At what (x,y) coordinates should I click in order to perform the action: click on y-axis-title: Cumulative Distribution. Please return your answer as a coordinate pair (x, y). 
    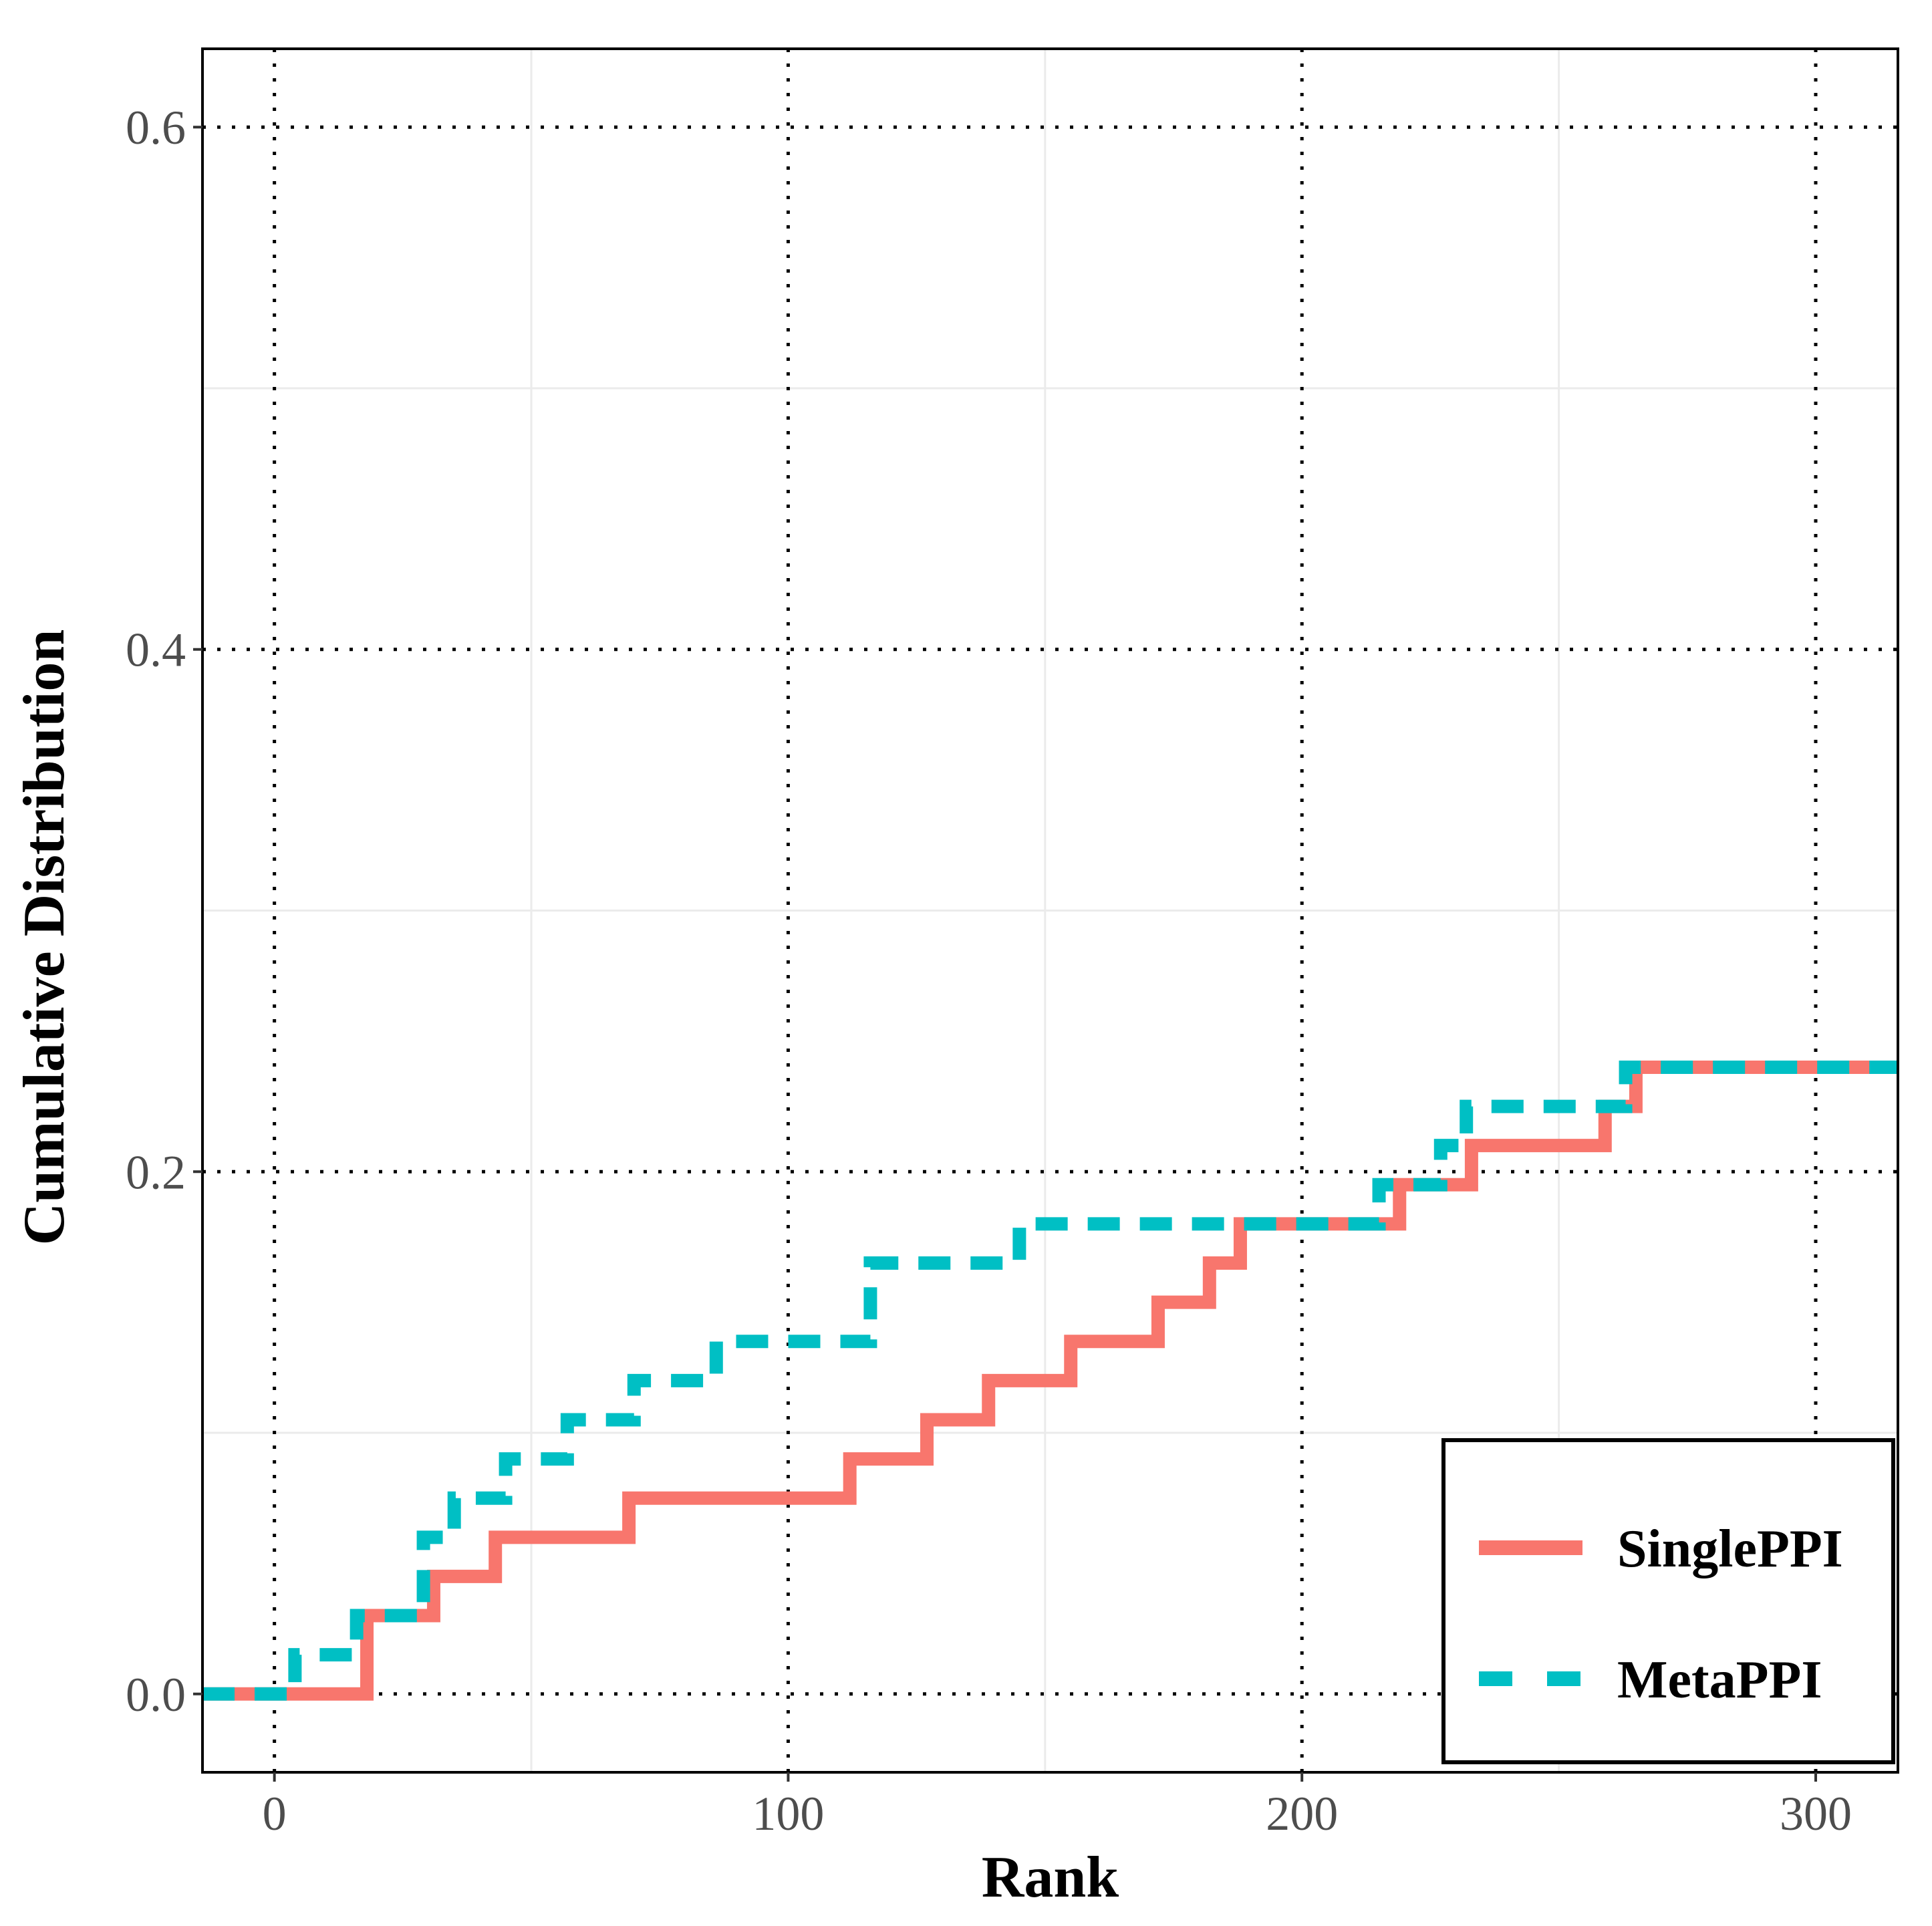
    Looking at the image, I should click on (44, 938).